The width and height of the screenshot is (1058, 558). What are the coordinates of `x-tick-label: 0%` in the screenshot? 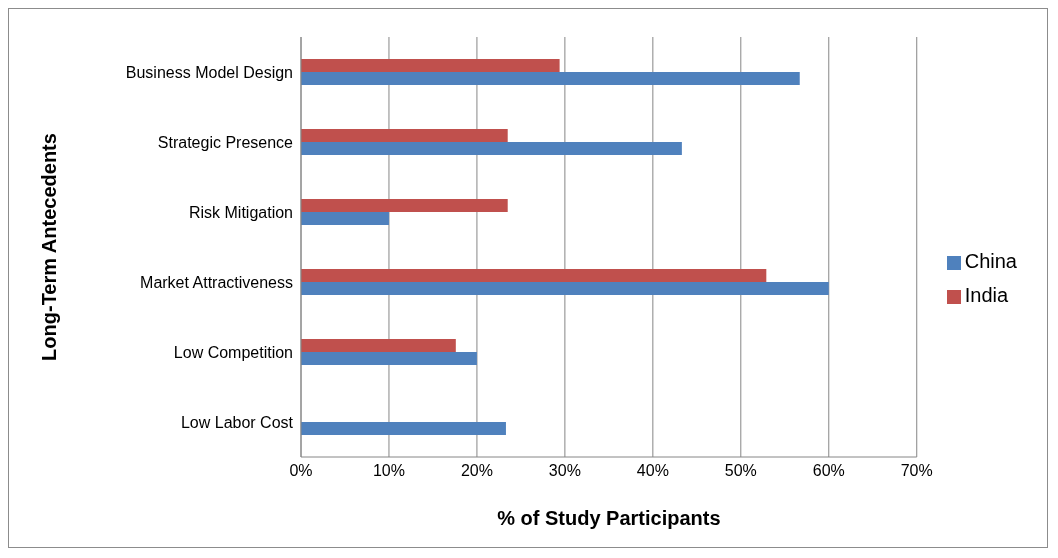 It's located at (301, 471).